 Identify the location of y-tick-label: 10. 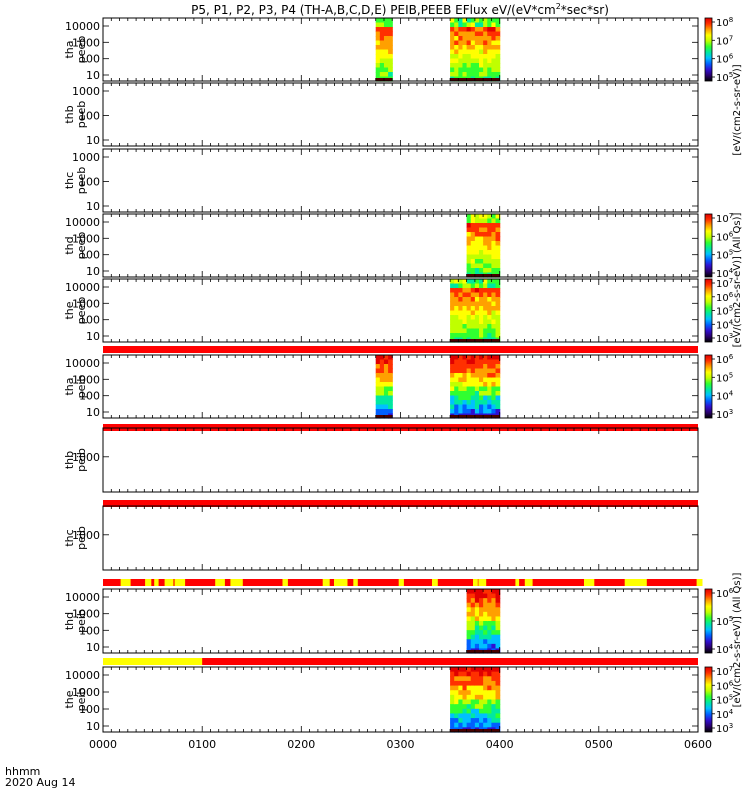
(93, 336).